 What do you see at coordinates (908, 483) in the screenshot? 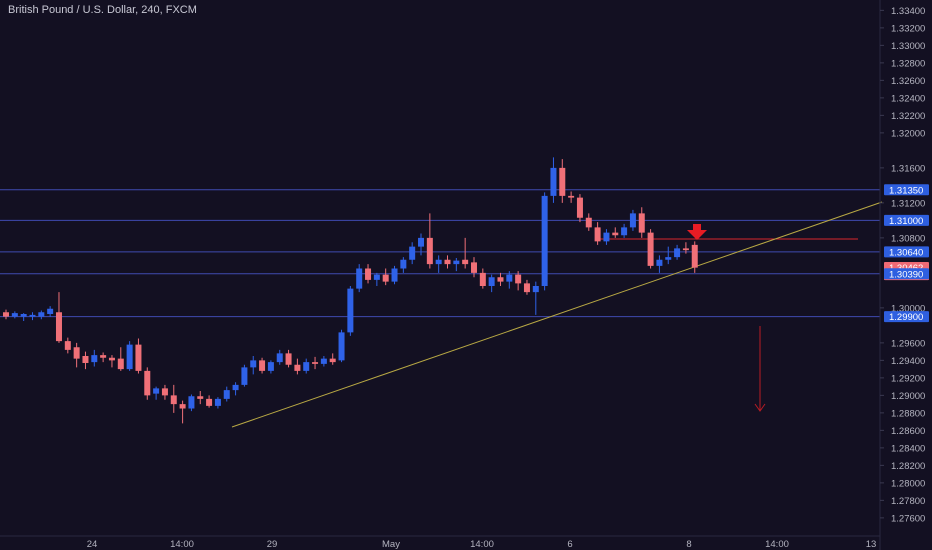
I see `y-tick-label: 1.28000` at bounding box center [908, 483].